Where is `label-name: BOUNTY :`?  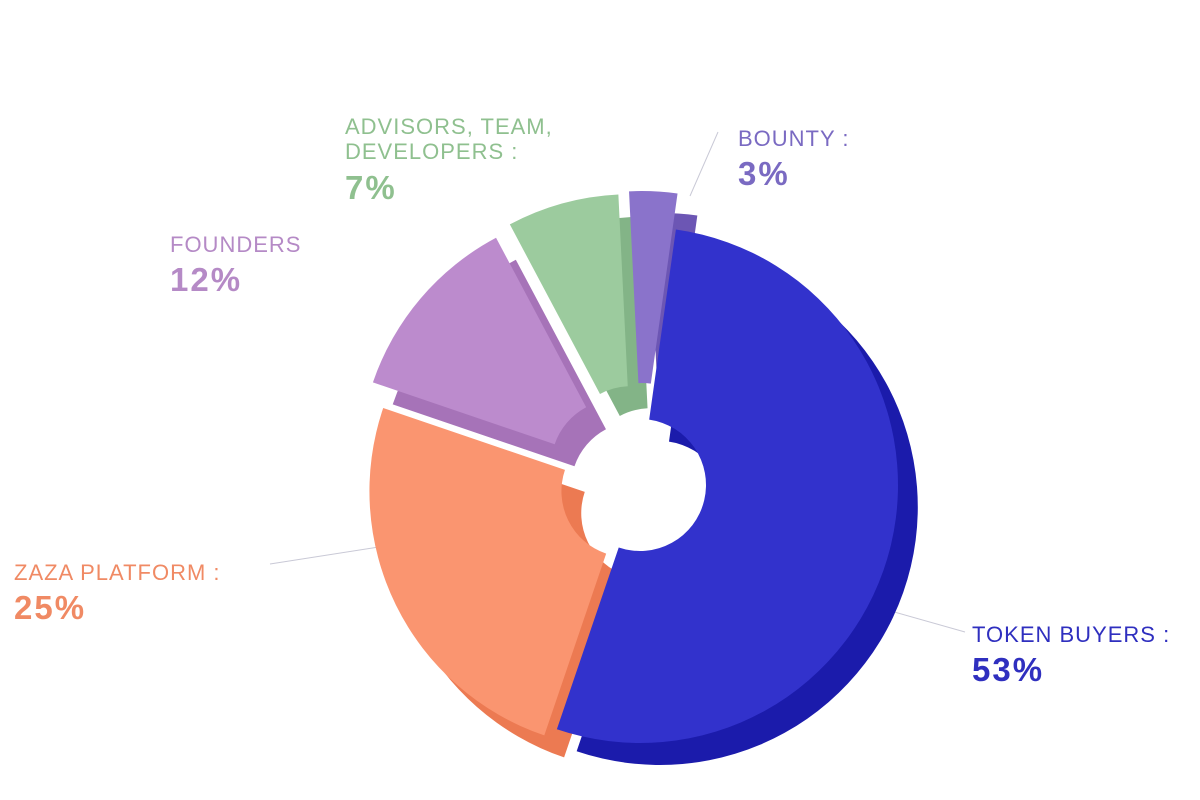
label-name: BOUNTY : is located at coordinates (794, 138).